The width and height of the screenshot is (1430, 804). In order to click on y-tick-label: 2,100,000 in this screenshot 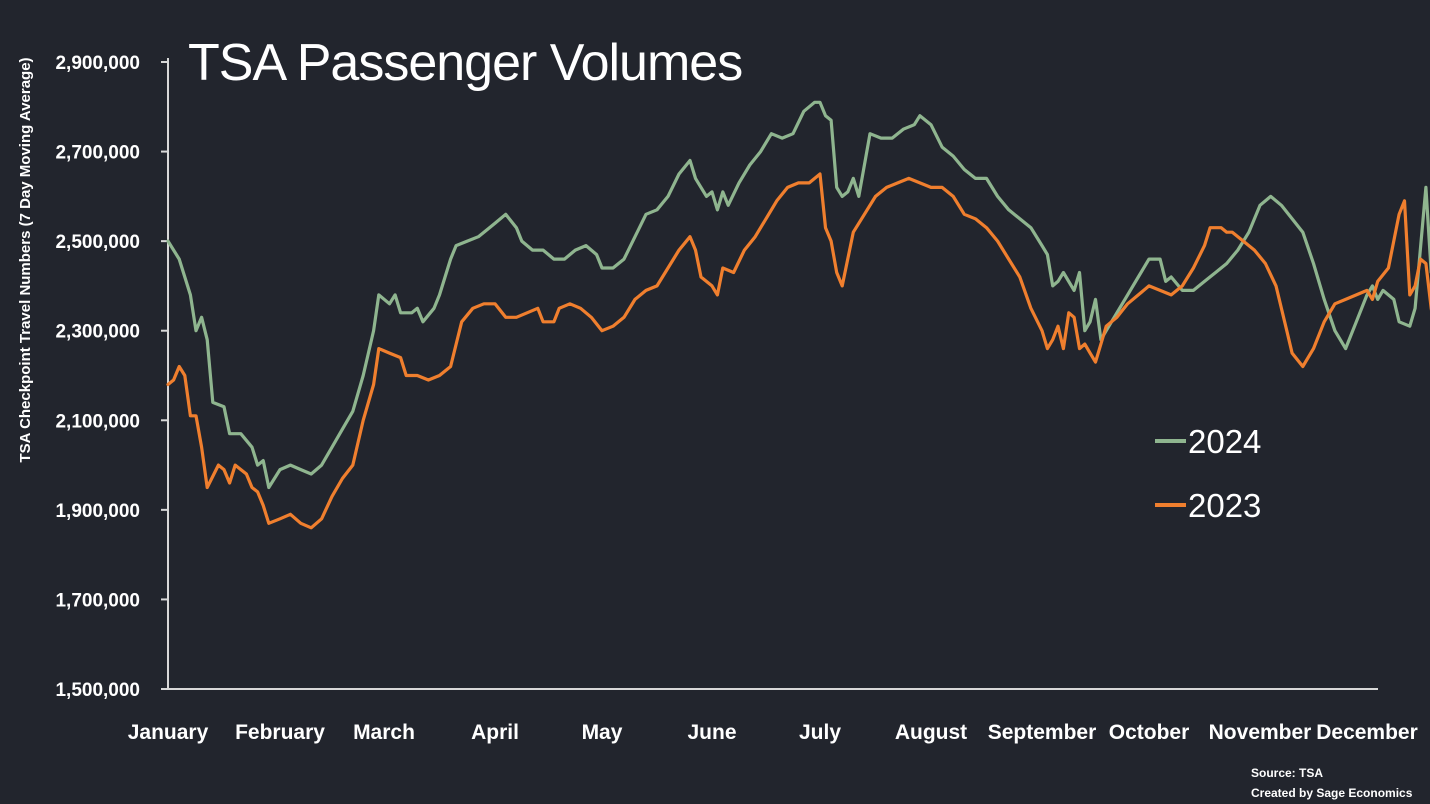, I will do `click(97, 421)`.